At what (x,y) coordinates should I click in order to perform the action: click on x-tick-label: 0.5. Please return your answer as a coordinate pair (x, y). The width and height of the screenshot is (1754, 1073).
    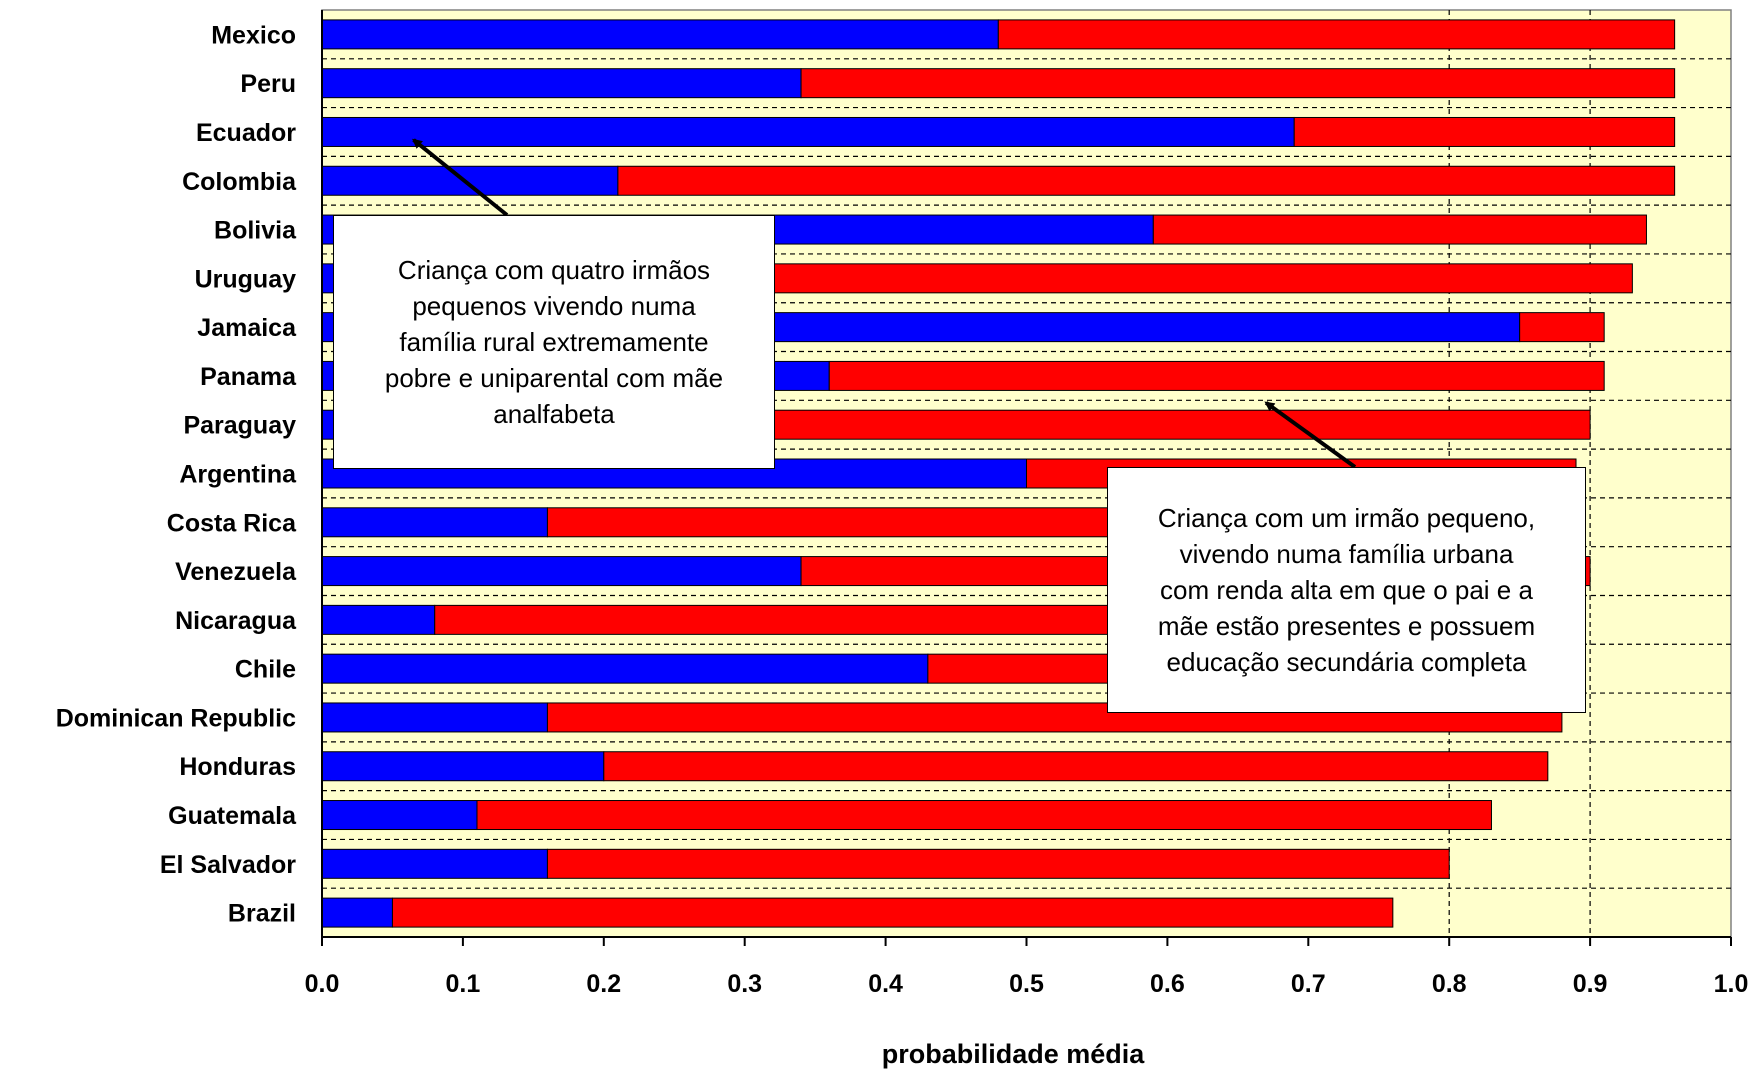
    Looking at the image, I should click on (1026, 984).